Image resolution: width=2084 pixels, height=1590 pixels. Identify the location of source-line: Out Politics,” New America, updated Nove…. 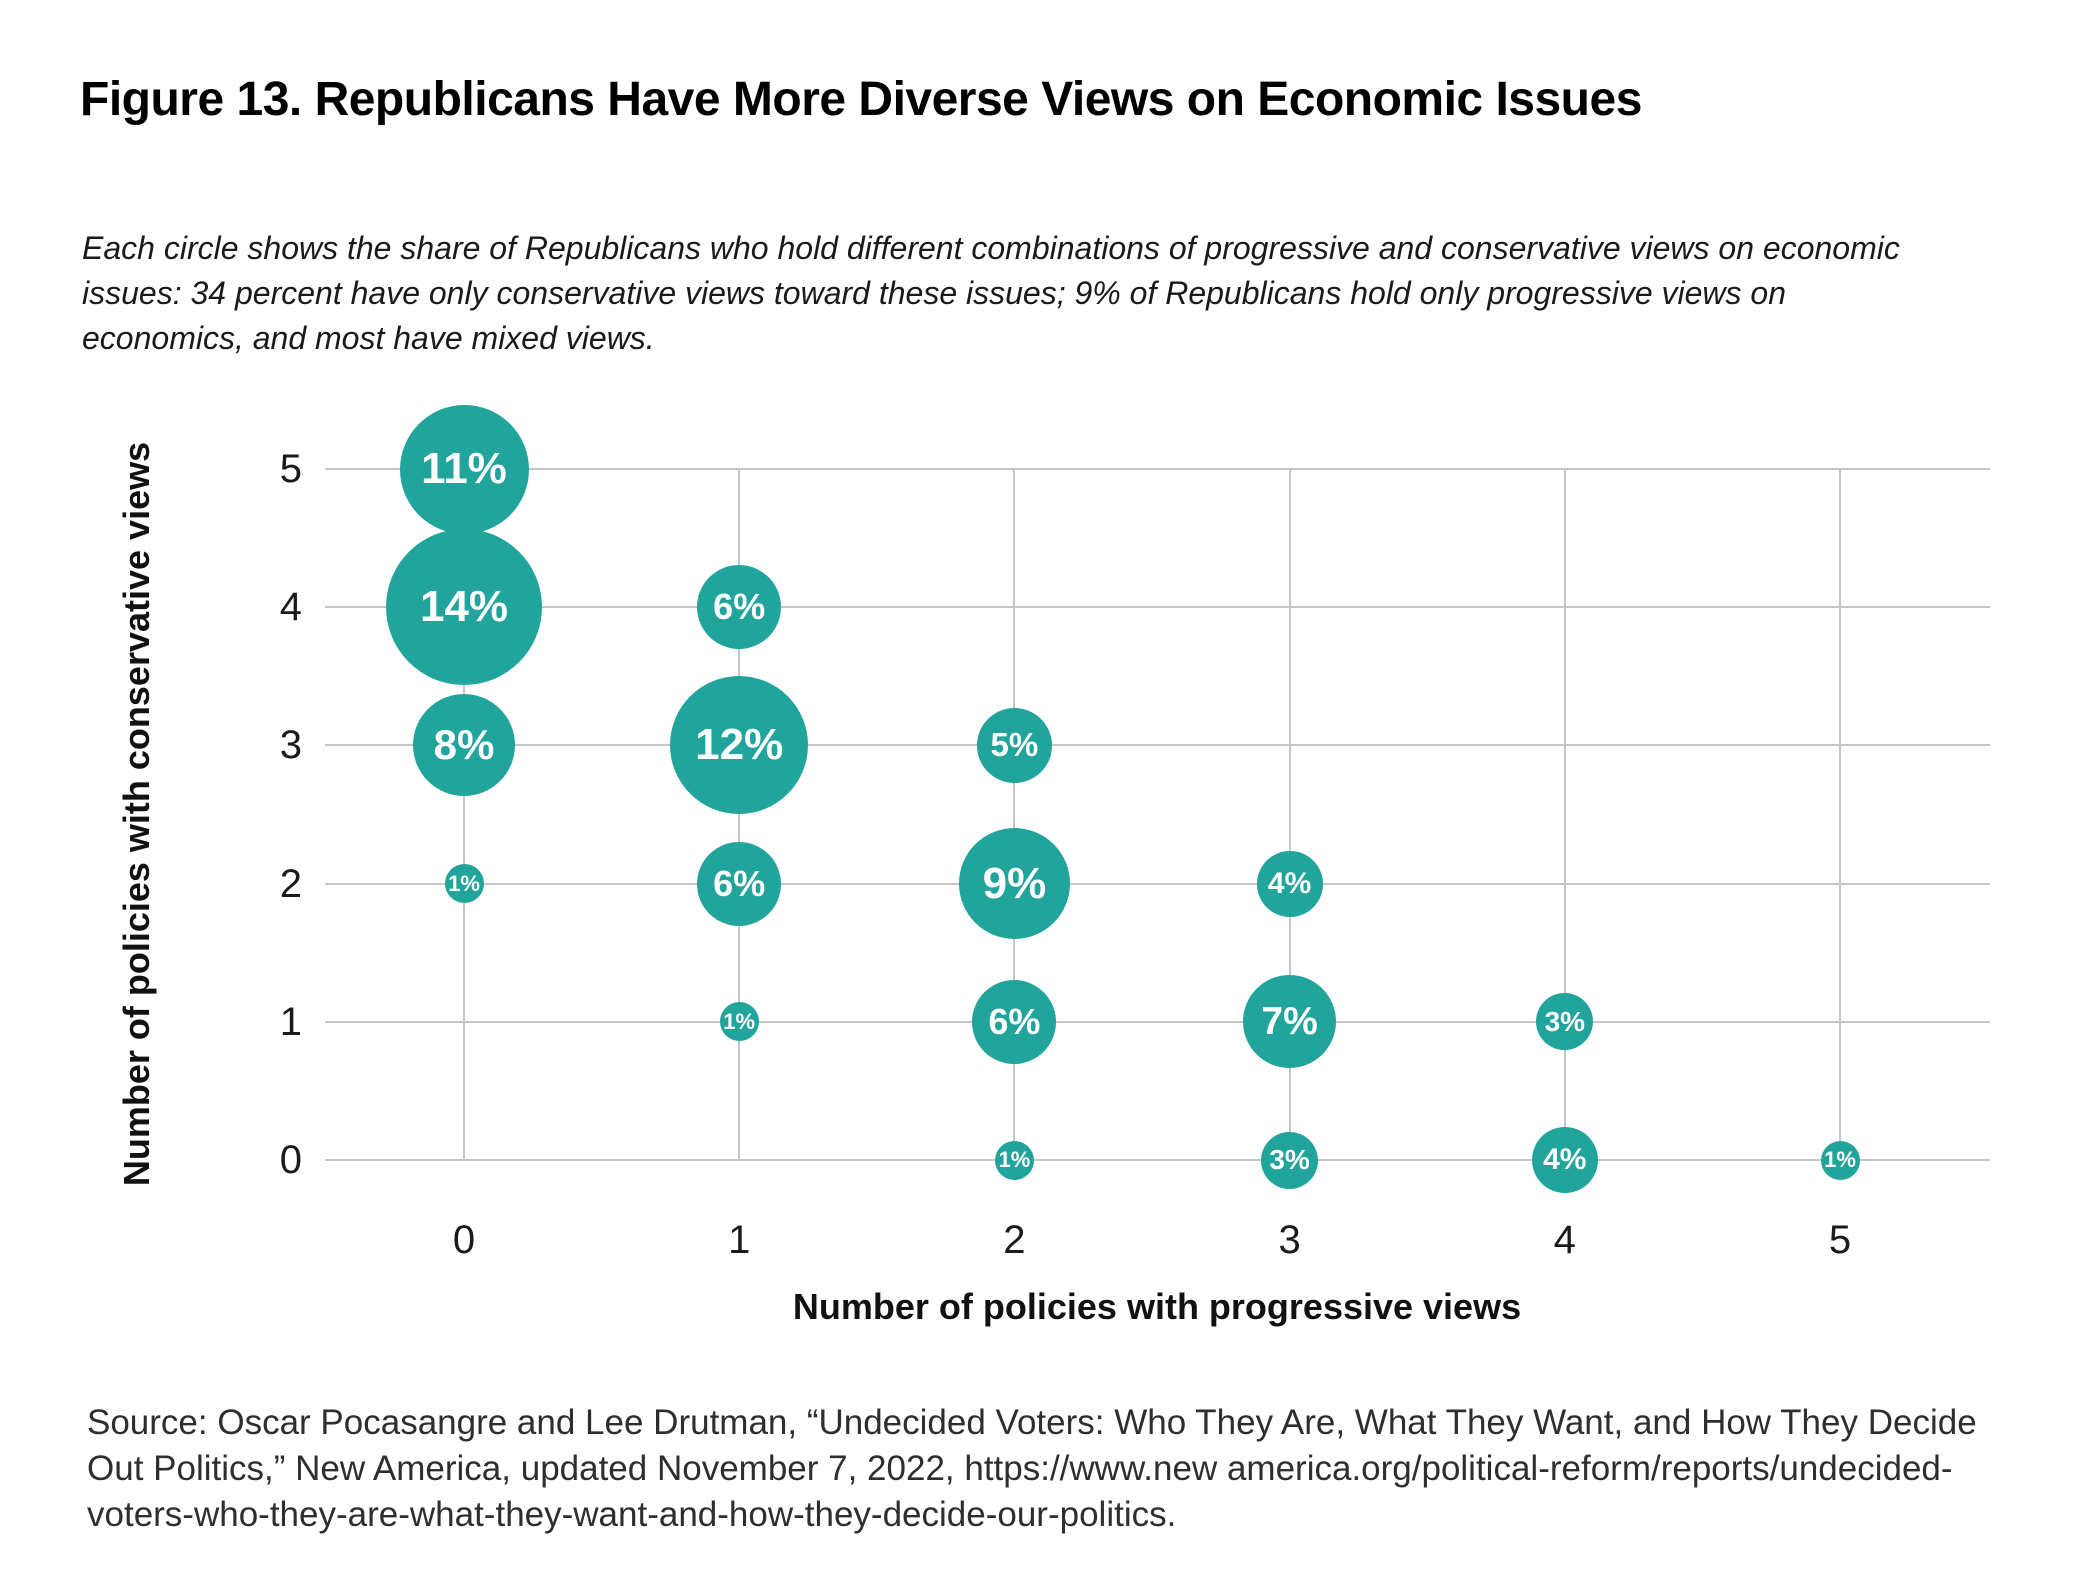
(1020, 1468).